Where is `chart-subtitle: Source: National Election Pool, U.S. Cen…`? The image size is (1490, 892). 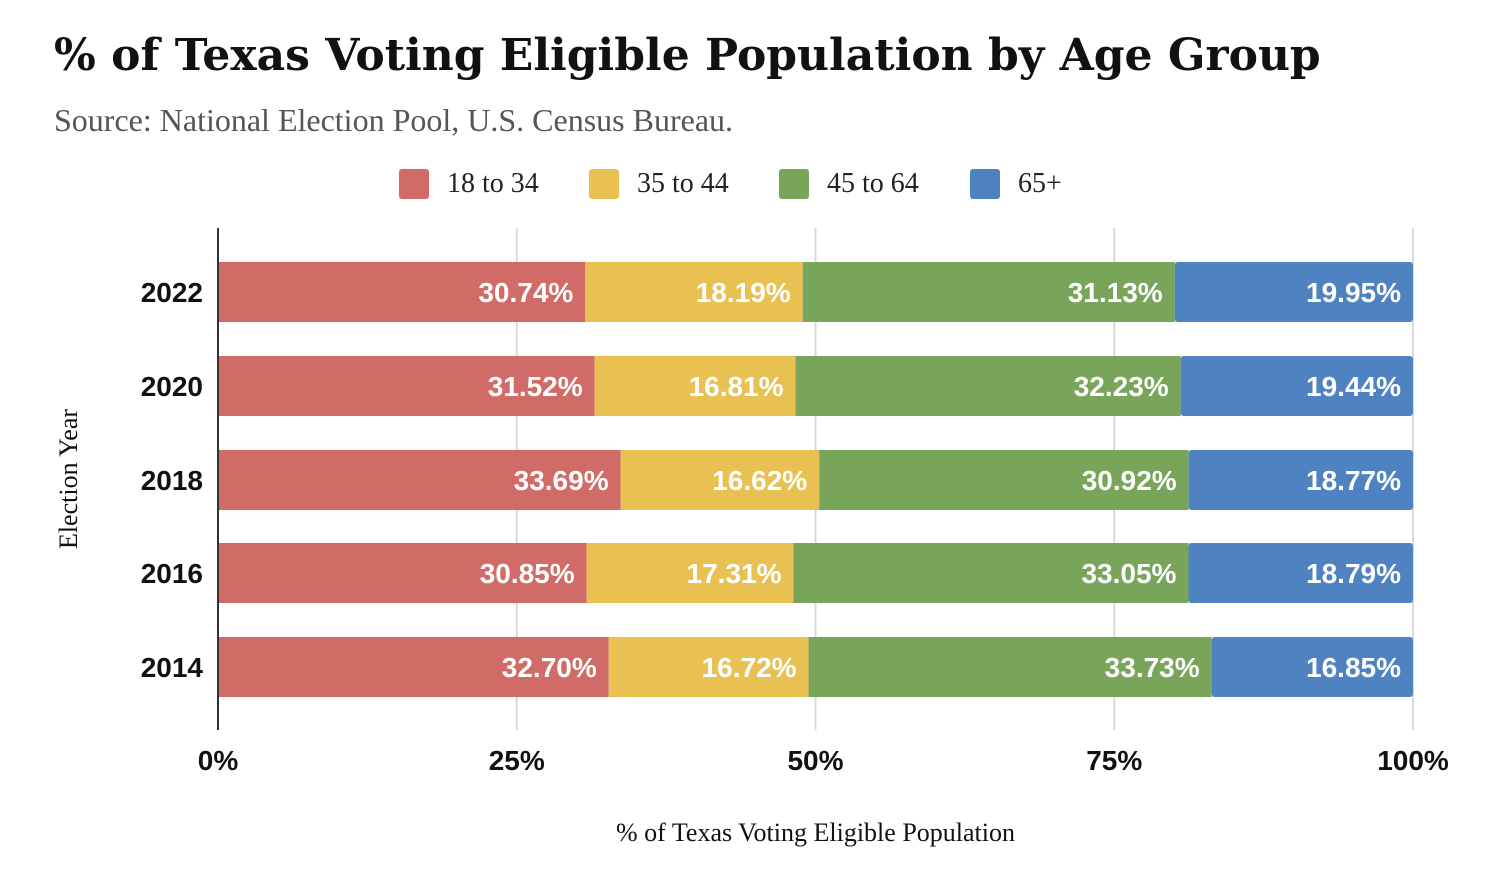
chart-subtitle: Source: National Election Pool, U.S. Cen… is located at coordinates (394, 120).